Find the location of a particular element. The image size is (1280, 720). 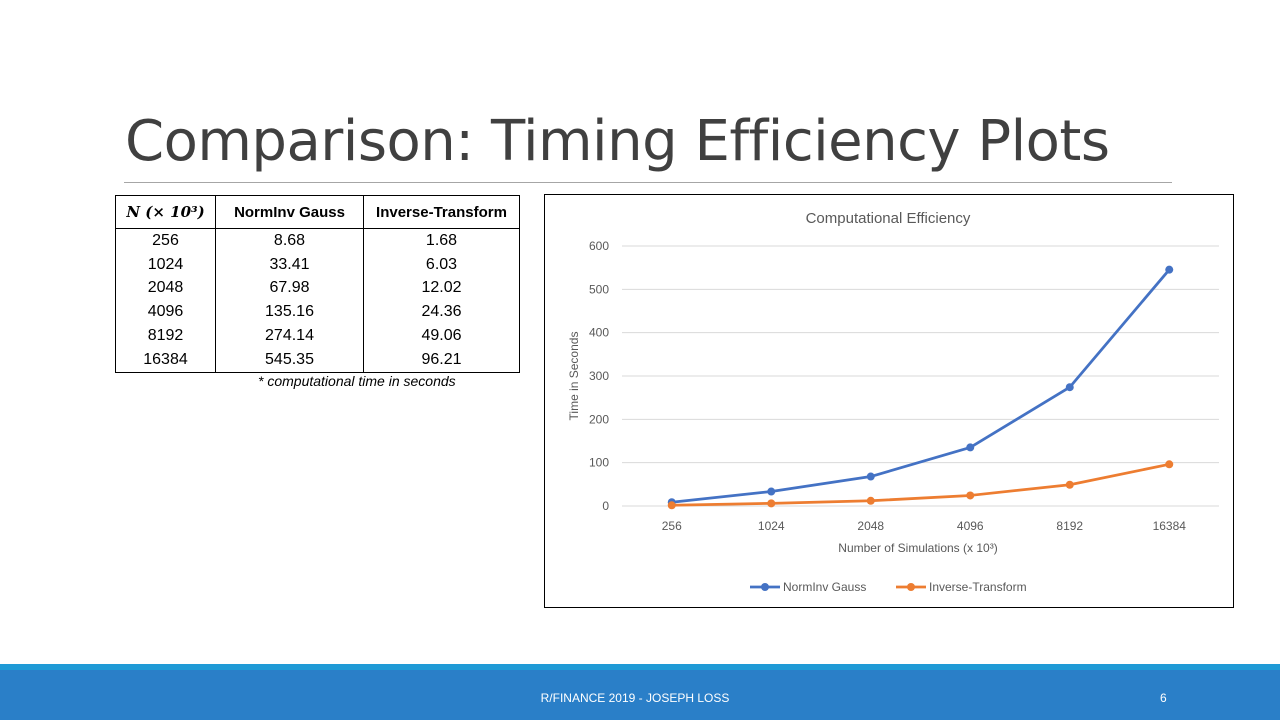

x-tick-label: 1024 is located at coordinates (771, 526).